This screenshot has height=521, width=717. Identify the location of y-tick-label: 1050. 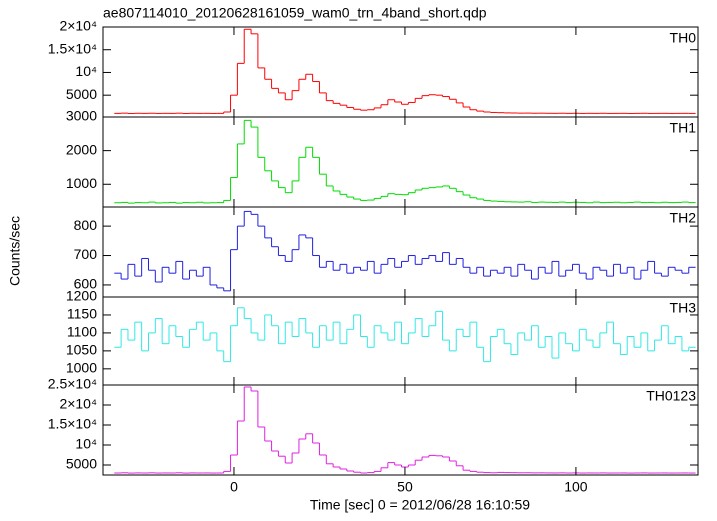
(81, 350).